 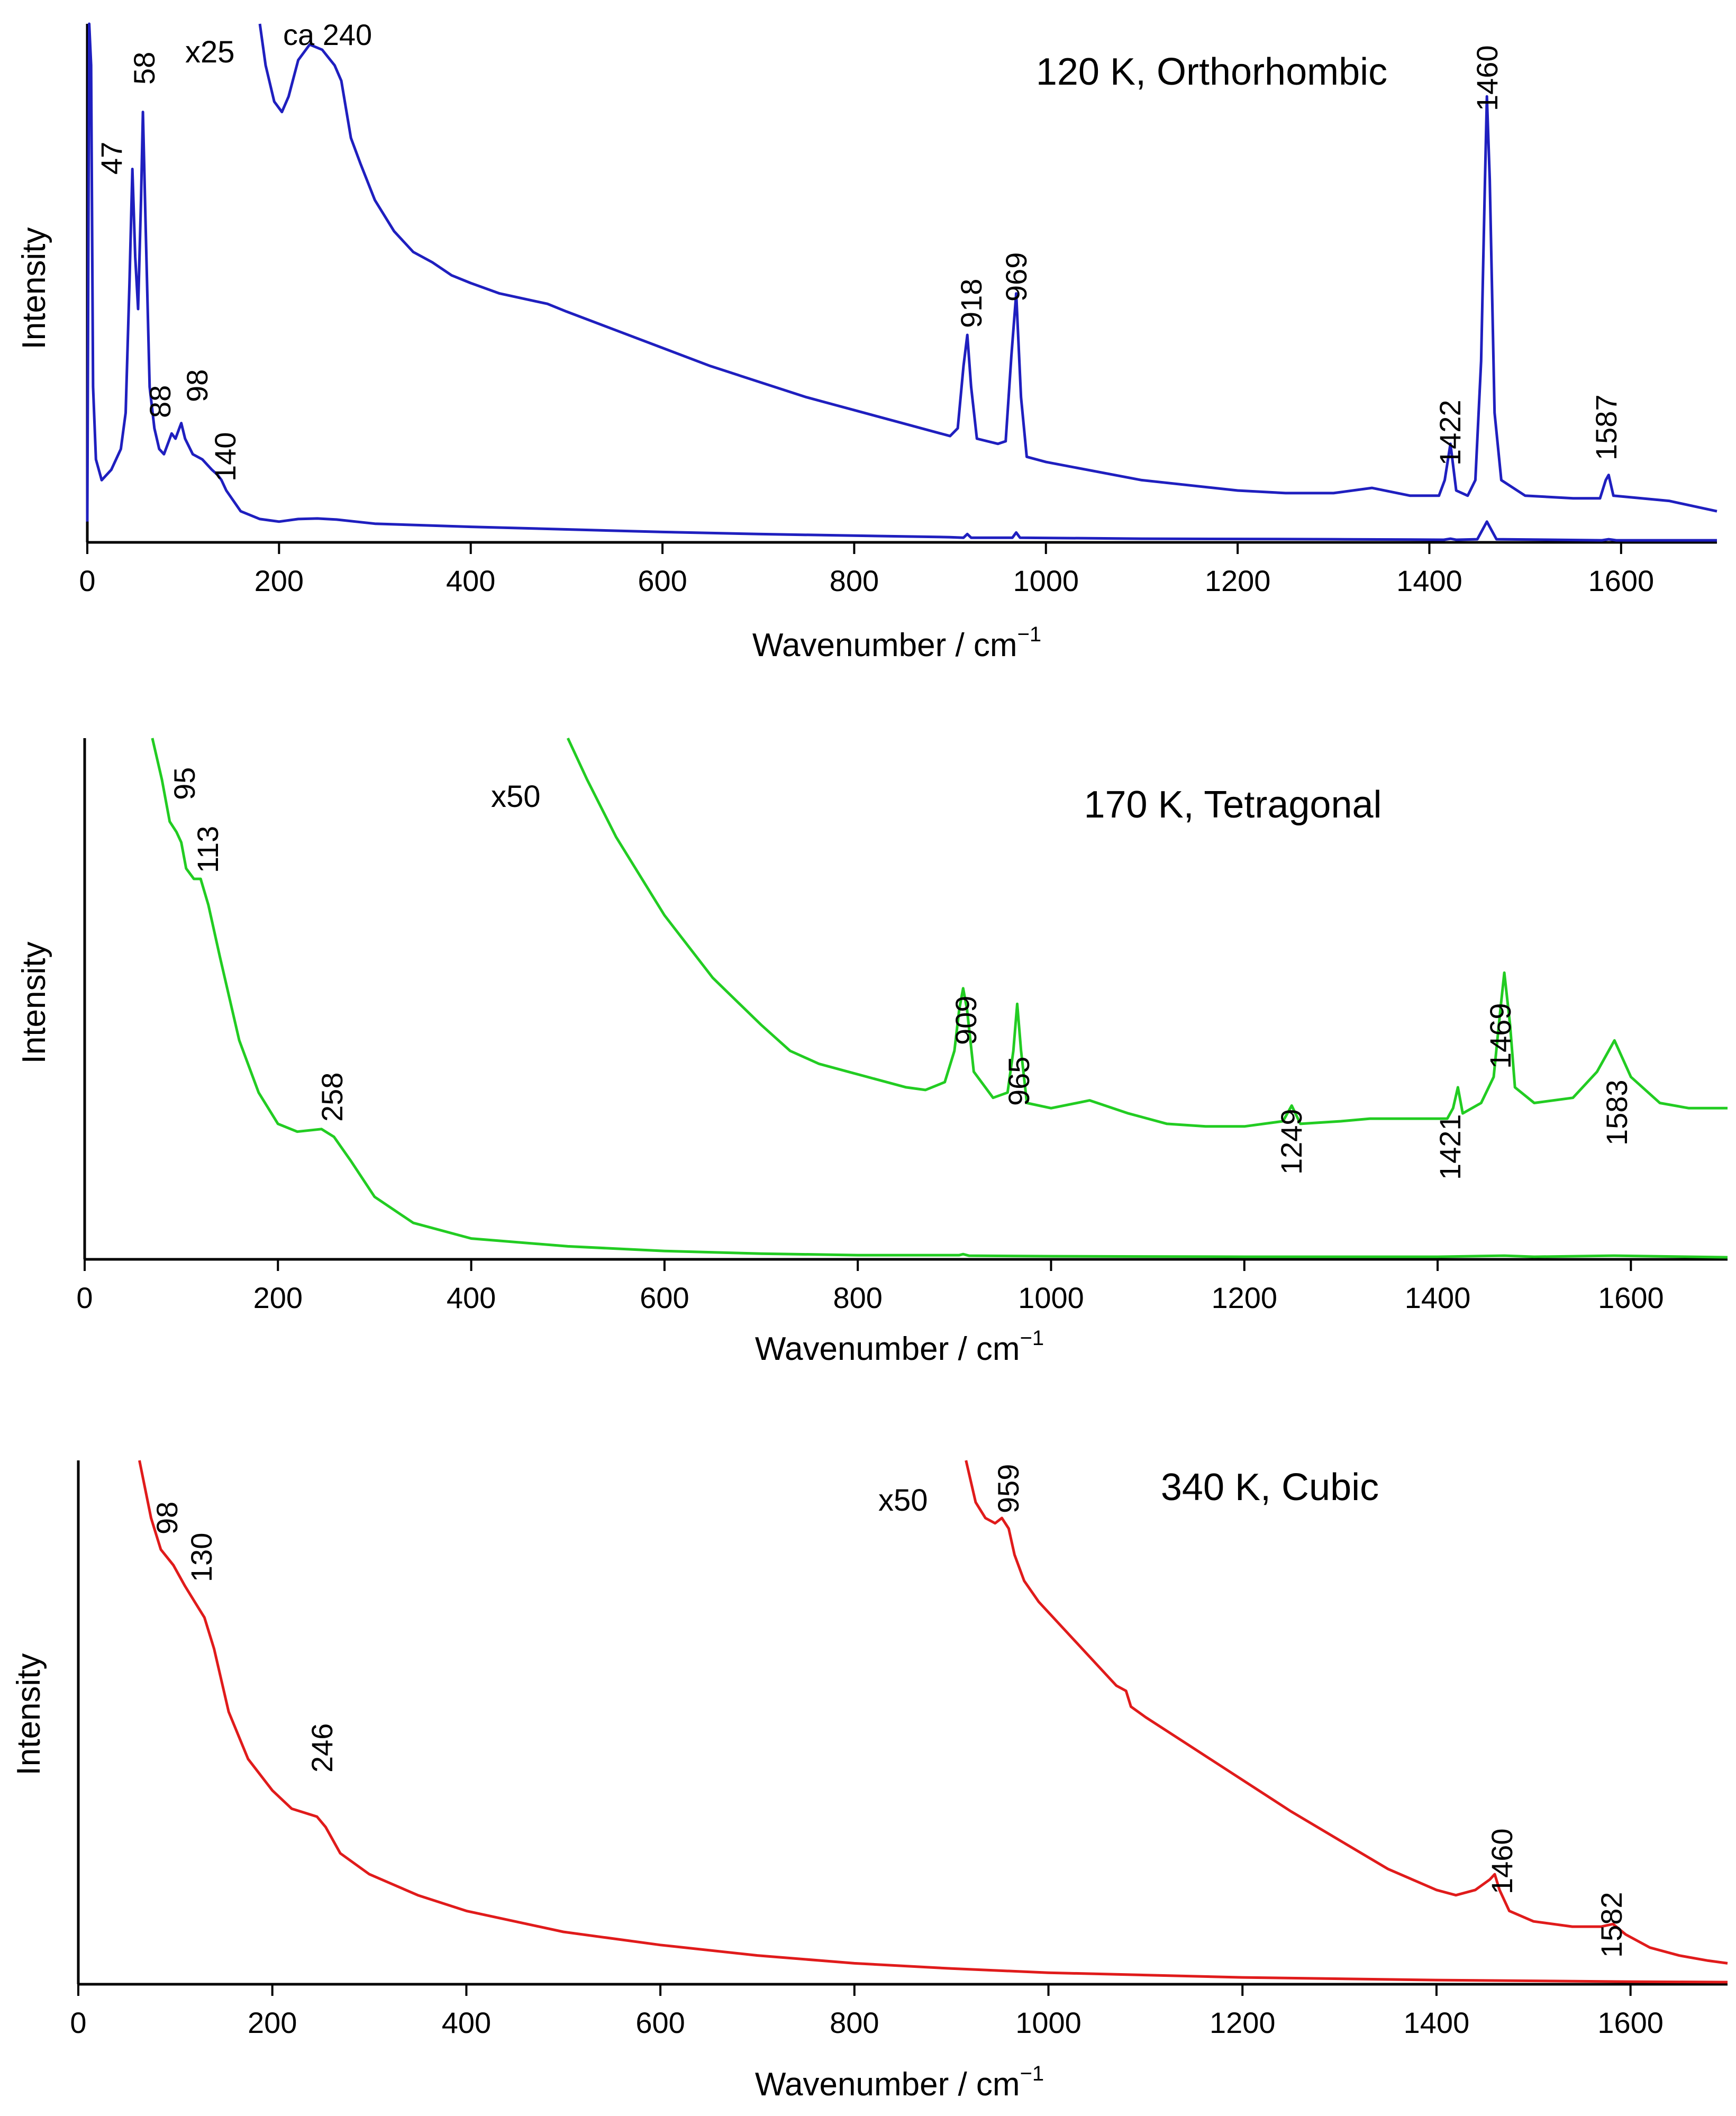 What do you see at coordinates (1450, 1147) in the screenshot?
I see `peak-label: 1421` at bounding box center [1450, 1147].